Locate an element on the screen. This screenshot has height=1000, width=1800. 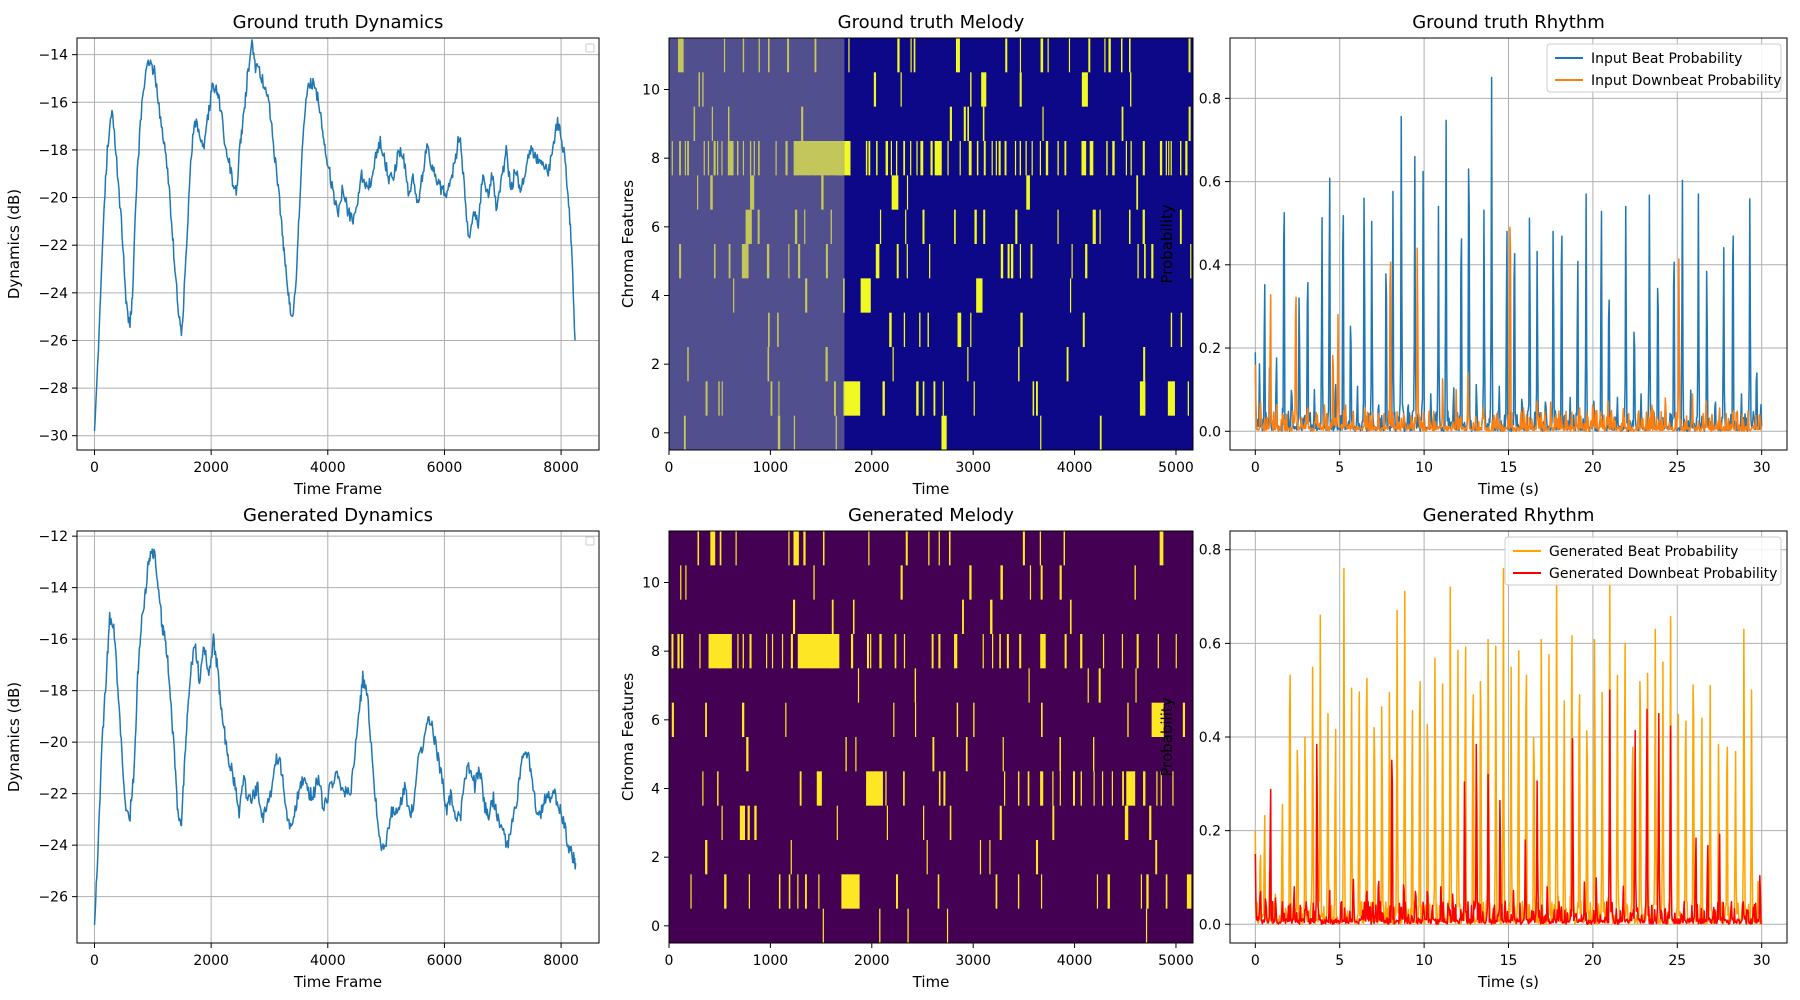
series-group is located at coordinates (334, 235).